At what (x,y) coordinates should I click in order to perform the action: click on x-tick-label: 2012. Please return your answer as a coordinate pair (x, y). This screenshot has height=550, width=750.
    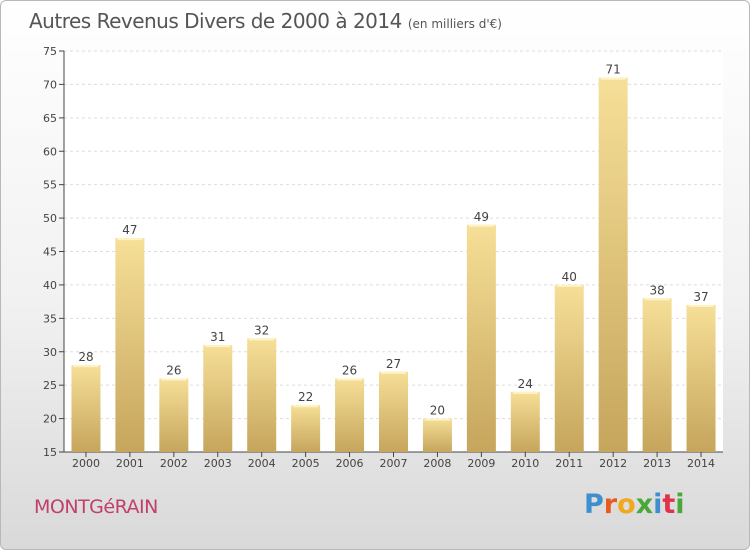
    Looking at the image, I should click on (613, 463).